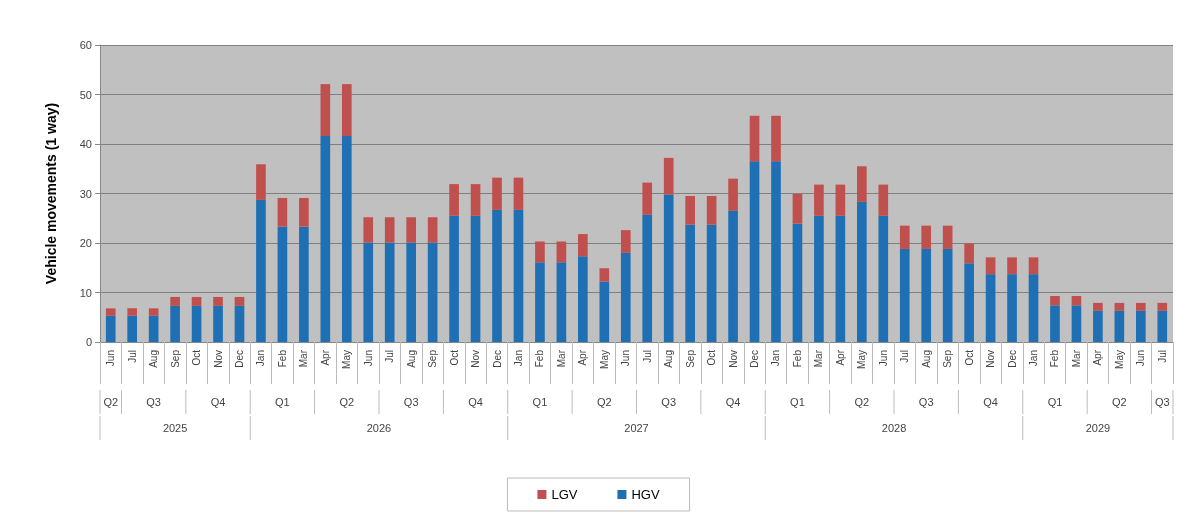 This screenshot has height=531, width=1197. Describe the element at coordinates (51, 193) in the screenshot. I see `y-axis-title: Vehicle movements (1 way)` at that location.